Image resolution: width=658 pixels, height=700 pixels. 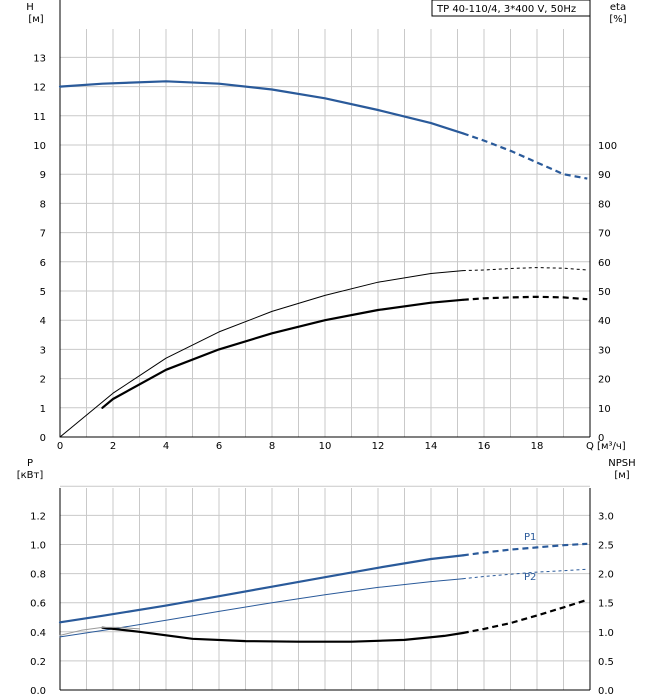 What do you see at coordinates (43, 321) in the screenshot?
I see `top-y-left-tick: 4` at bounding box center [43, 321].